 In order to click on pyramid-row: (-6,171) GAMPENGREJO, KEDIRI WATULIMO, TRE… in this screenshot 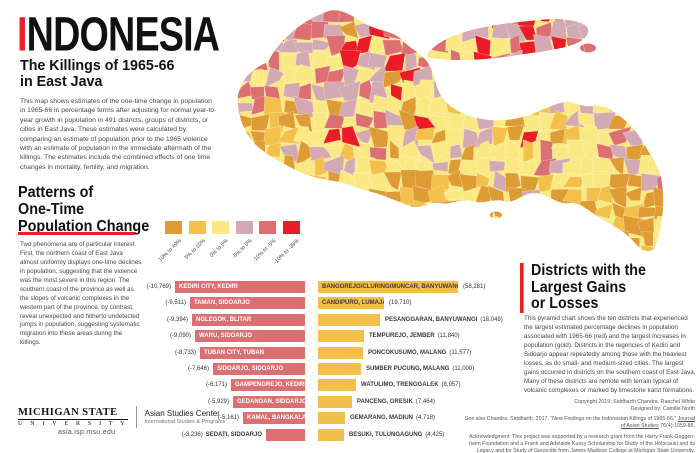, I will do `click(350, 385)`.